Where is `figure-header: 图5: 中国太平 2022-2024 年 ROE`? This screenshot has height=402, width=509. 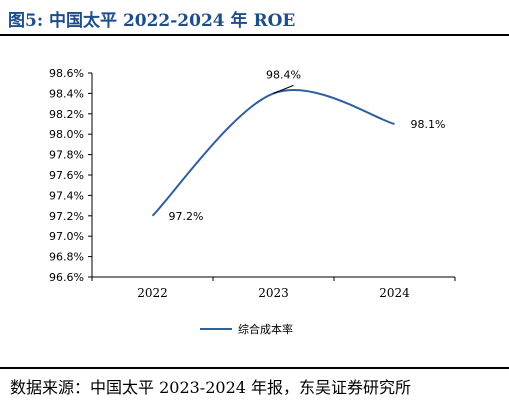 figure-header: 图5: 中国太平 2022-2024 年 ROE is located at coordinates (254, 18).